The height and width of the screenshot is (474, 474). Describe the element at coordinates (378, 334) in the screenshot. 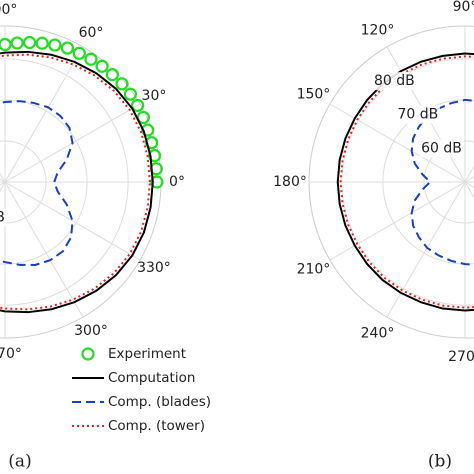

I see `angle-label: 240°` at that location.